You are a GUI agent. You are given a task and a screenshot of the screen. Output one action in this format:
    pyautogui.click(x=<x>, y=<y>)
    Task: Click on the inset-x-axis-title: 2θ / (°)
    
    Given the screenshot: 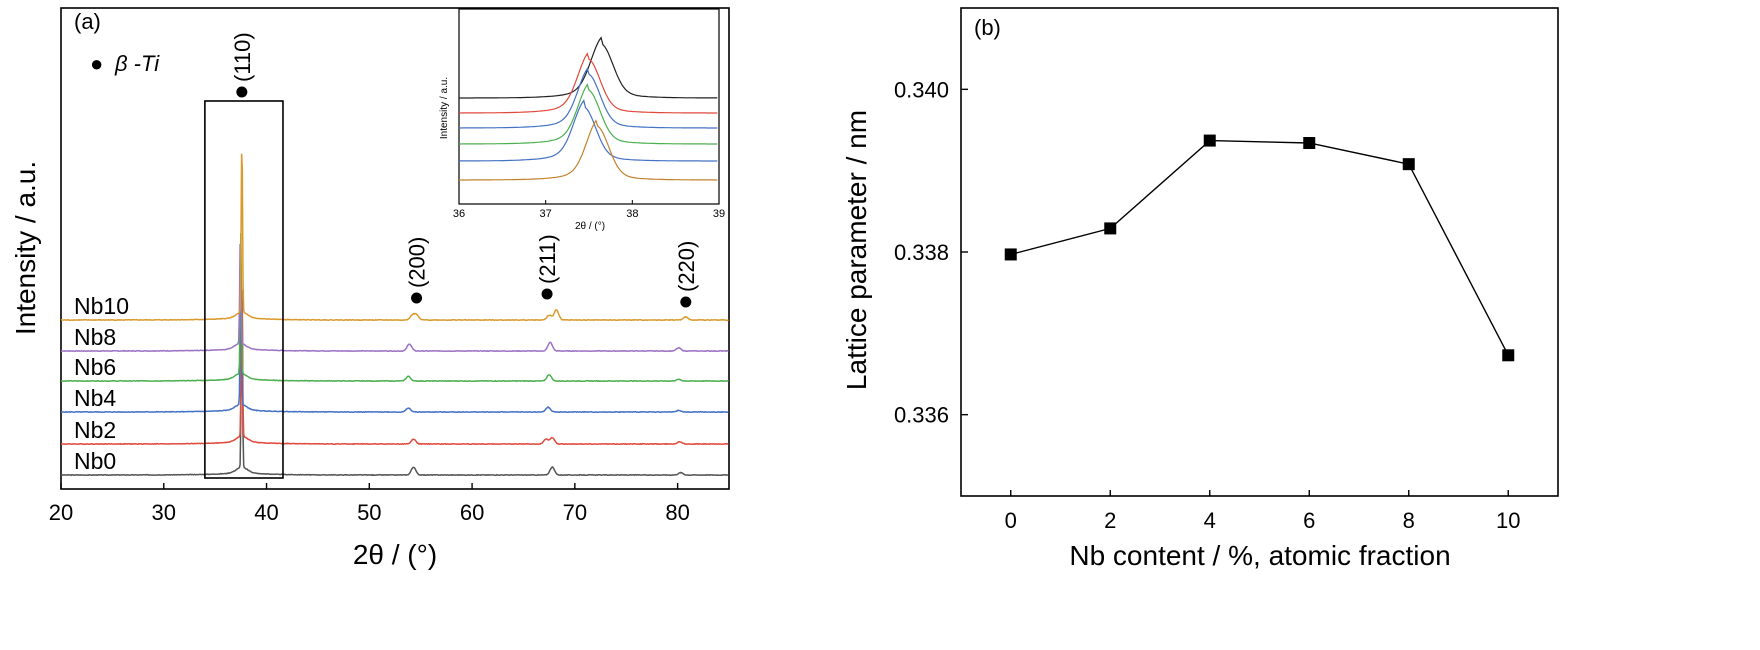 What is the action you would take?
    pyautogui.click(x=590, y=226)
    